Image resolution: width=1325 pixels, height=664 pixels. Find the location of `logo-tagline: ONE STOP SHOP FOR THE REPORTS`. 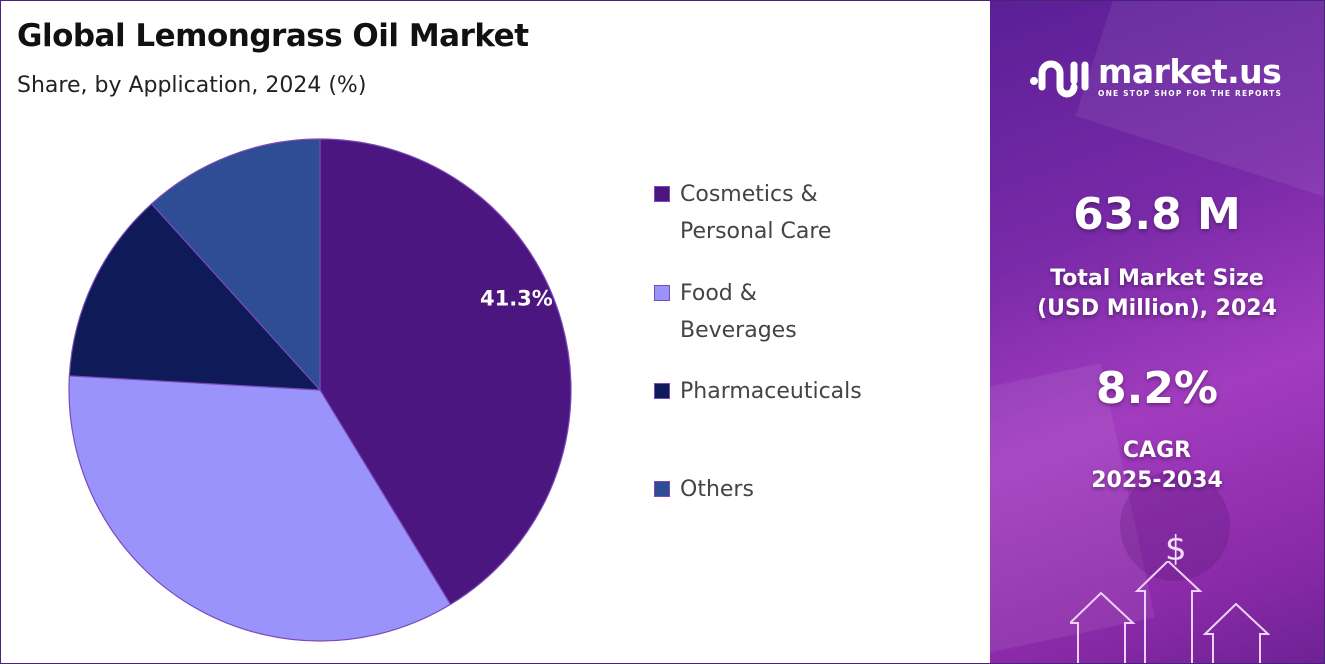

logo-tagline: ONE STOP SHOP FOR THE REPORTS is located at coordinates (1190, 93).